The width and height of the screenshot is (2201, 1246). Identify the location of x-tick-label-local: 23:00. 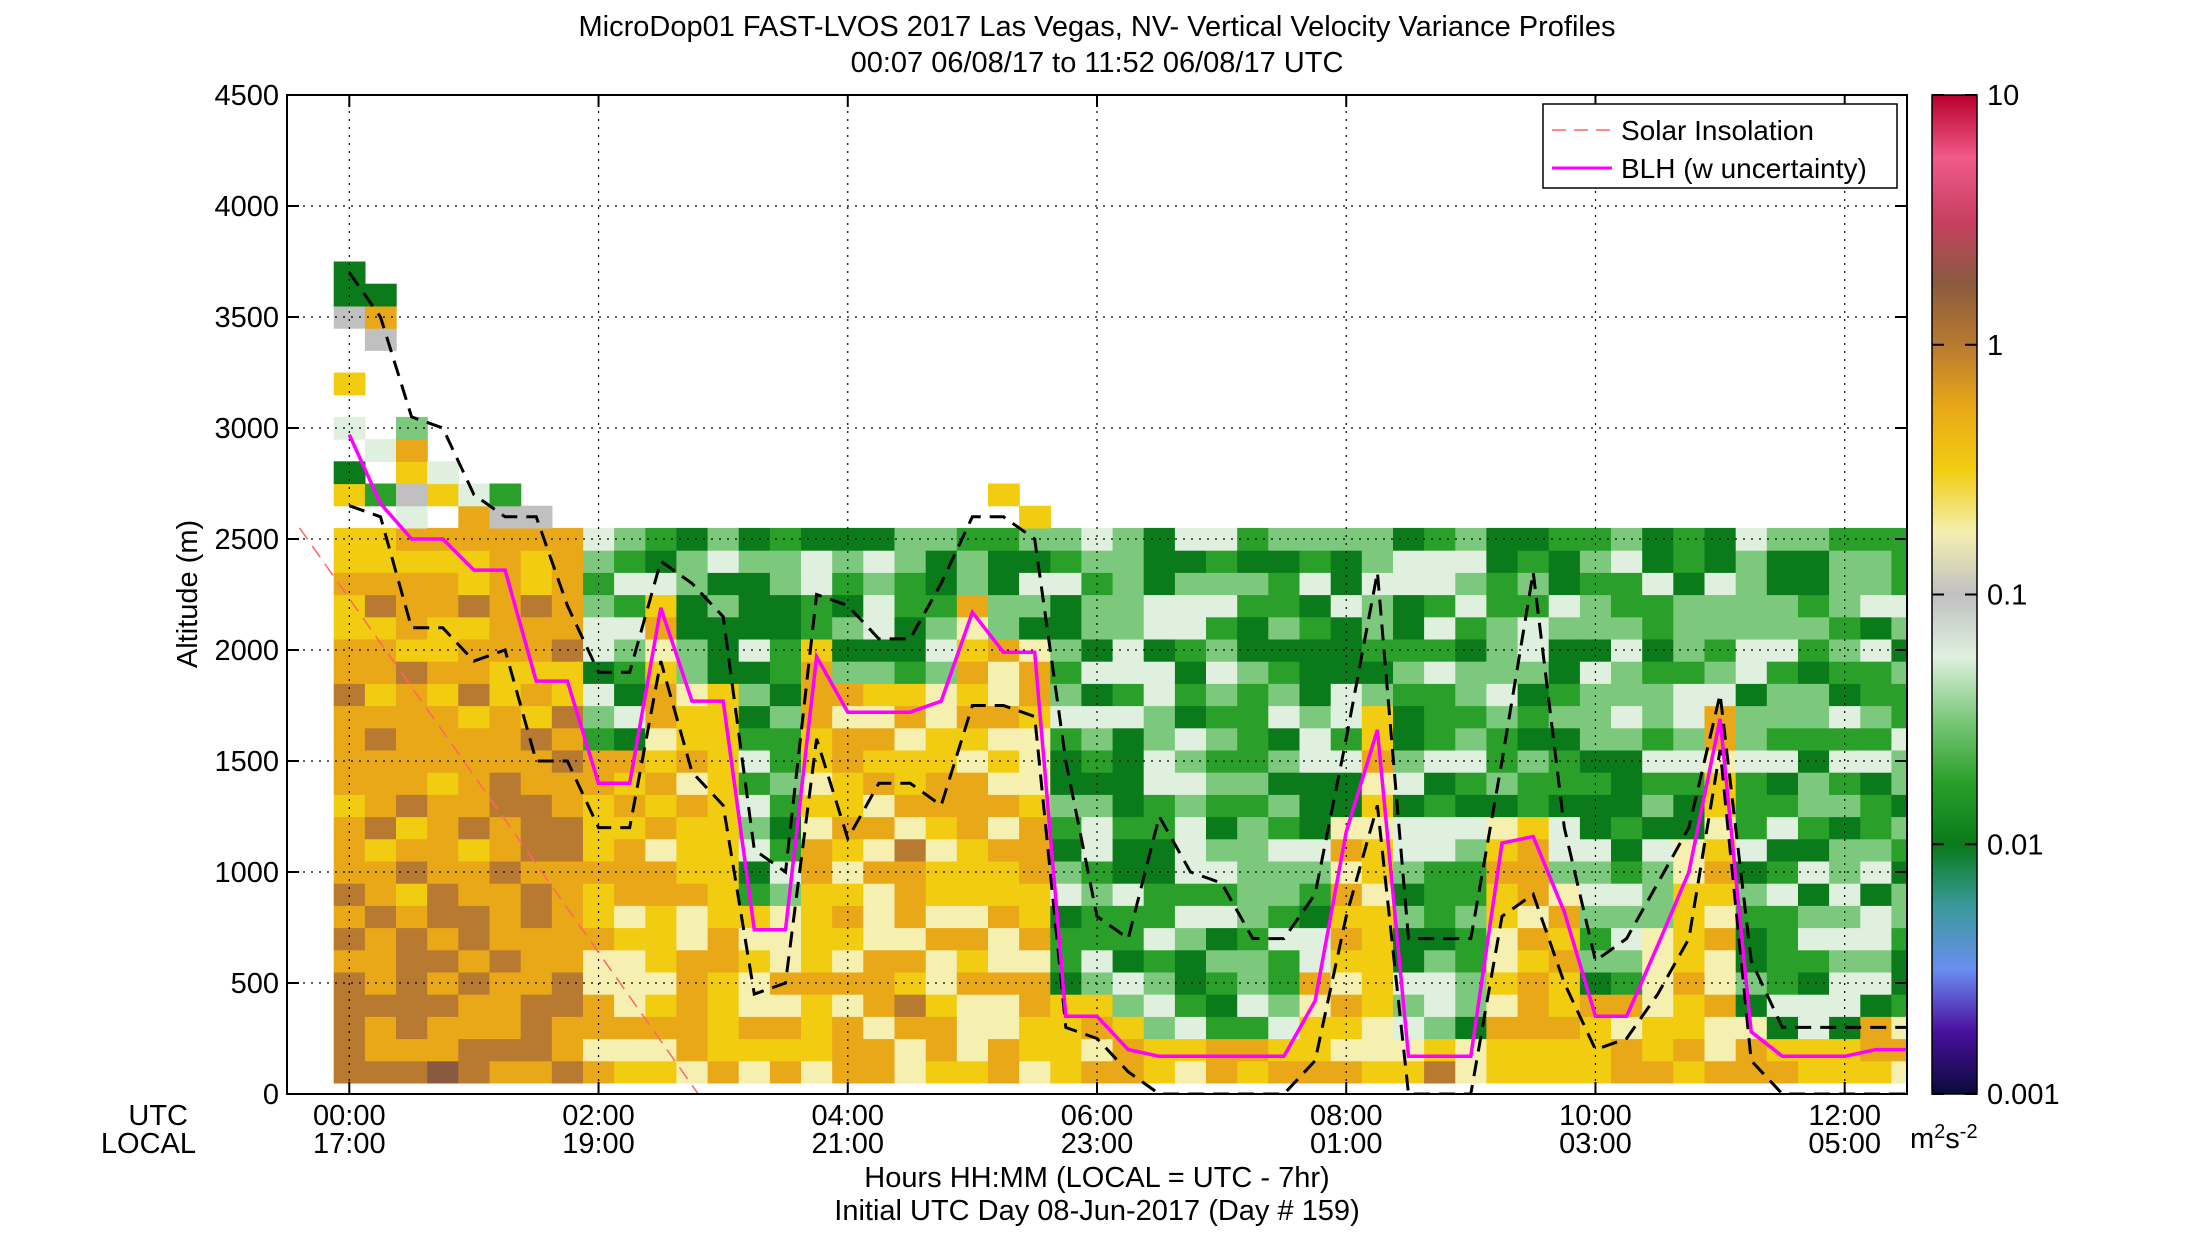
(1097, 1144).